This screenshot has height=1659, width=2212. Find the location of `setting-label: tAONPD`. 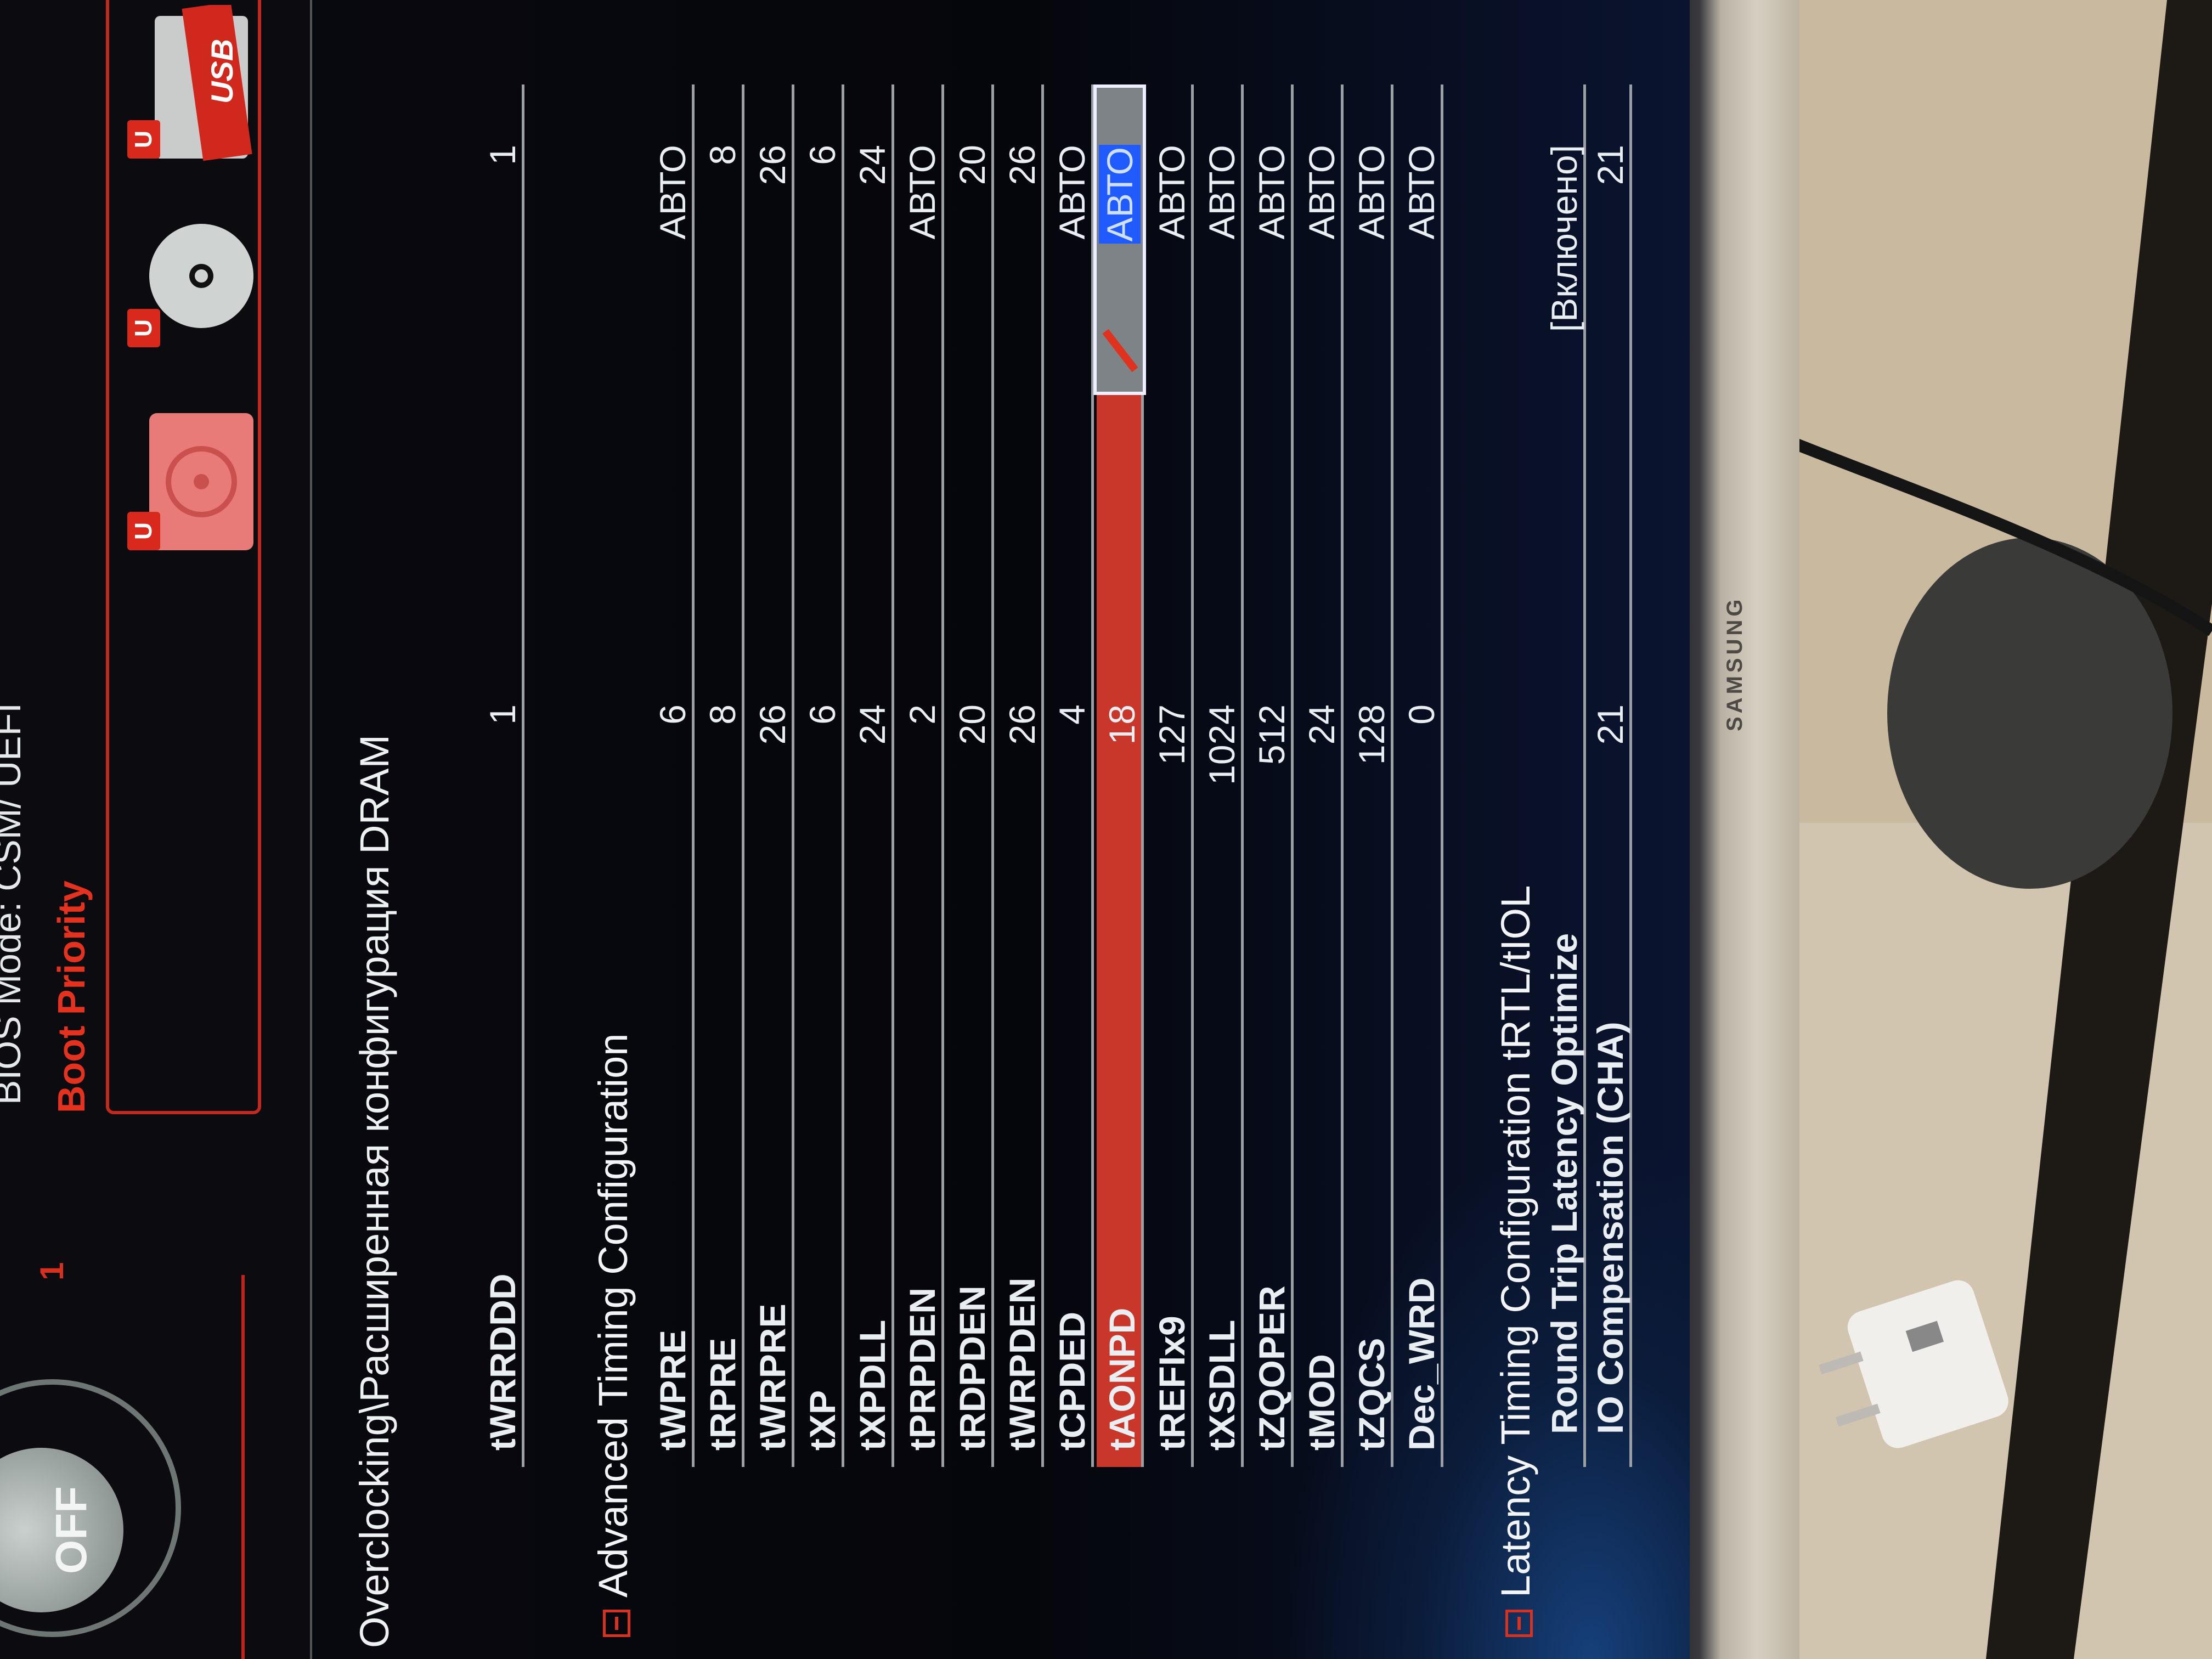

setting-label: tAONPD is located at coordinates (1122, 1379).